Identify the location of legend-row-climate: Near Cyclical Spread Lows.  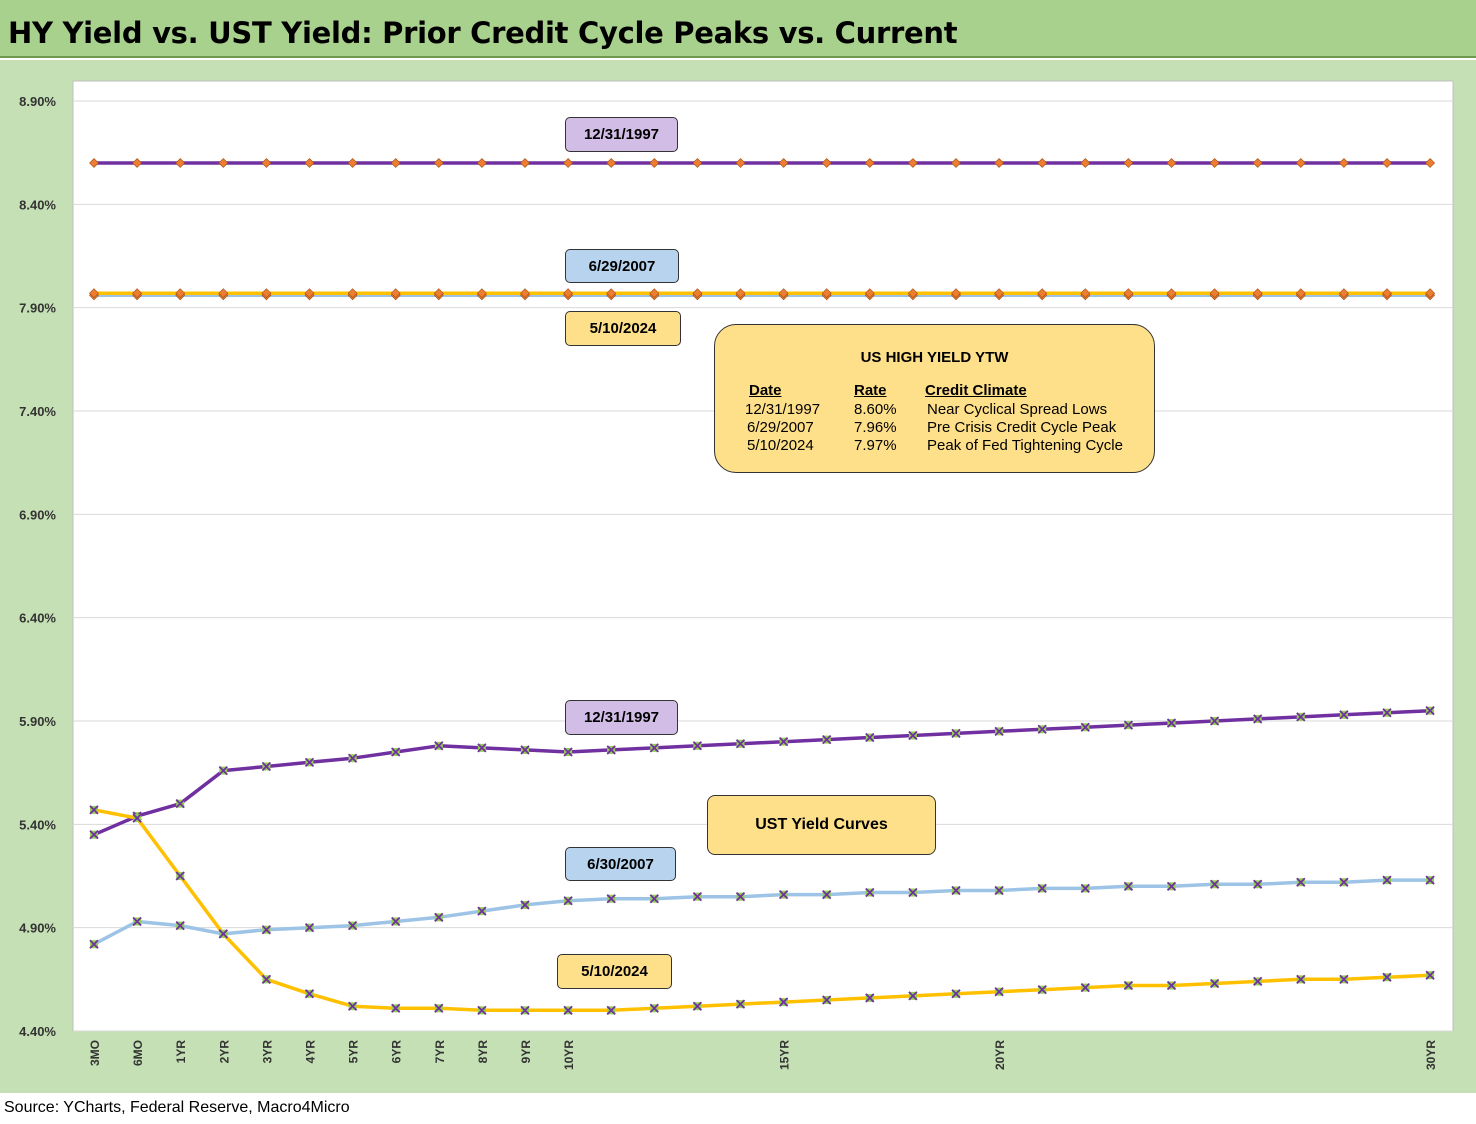
(1017, 409).